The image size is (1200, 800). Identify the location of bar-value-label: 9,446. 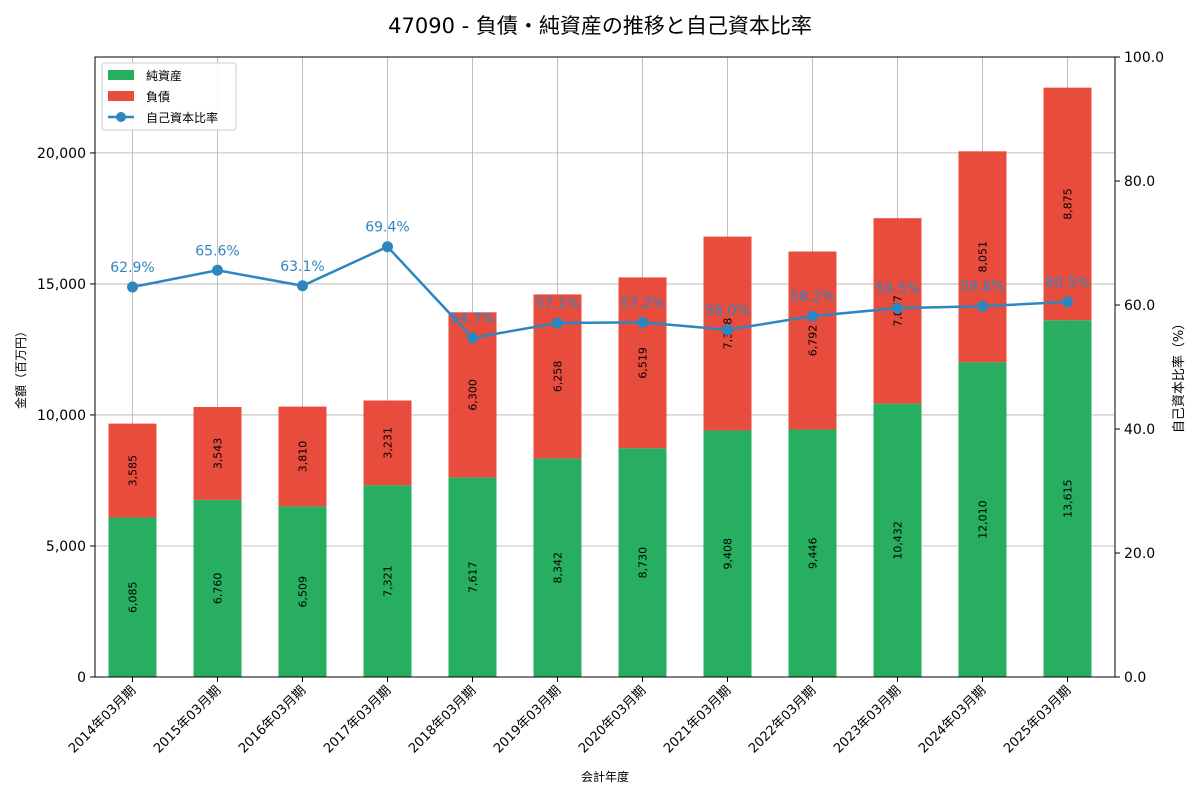
(813, 553).